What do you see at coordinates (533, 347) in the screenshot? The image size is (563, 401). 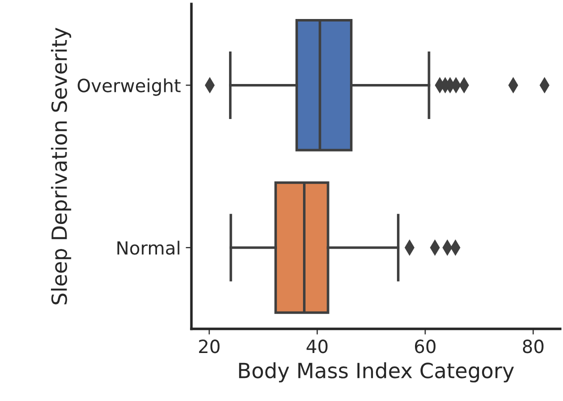 I see `x-tick-label: 80` at bounding box center [533, 347].